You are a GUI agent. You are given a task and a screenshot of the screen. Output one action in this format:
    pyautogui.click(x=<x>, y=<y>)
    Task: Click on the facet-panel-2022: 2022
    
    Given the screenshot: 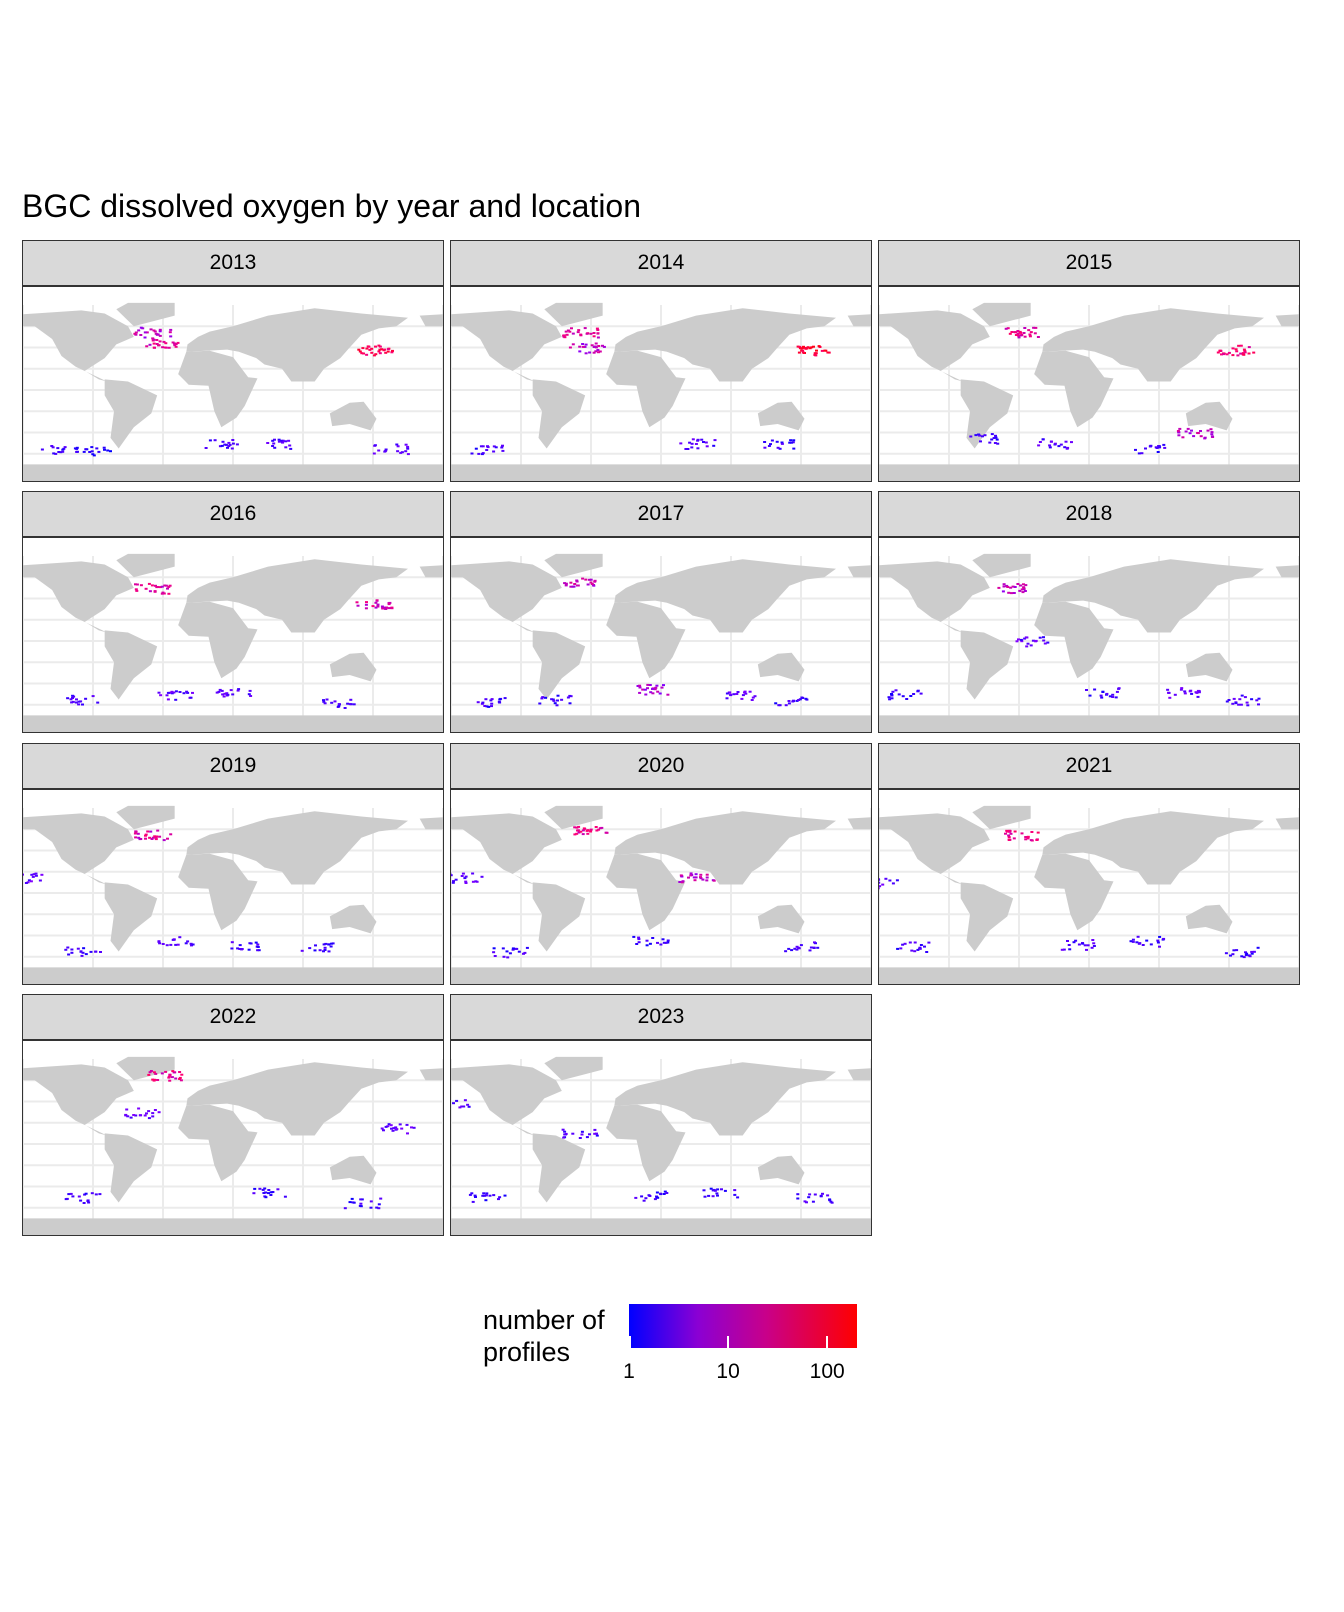 What is the action you would take?
    pyautogui.click(x=233, y=1115)
    